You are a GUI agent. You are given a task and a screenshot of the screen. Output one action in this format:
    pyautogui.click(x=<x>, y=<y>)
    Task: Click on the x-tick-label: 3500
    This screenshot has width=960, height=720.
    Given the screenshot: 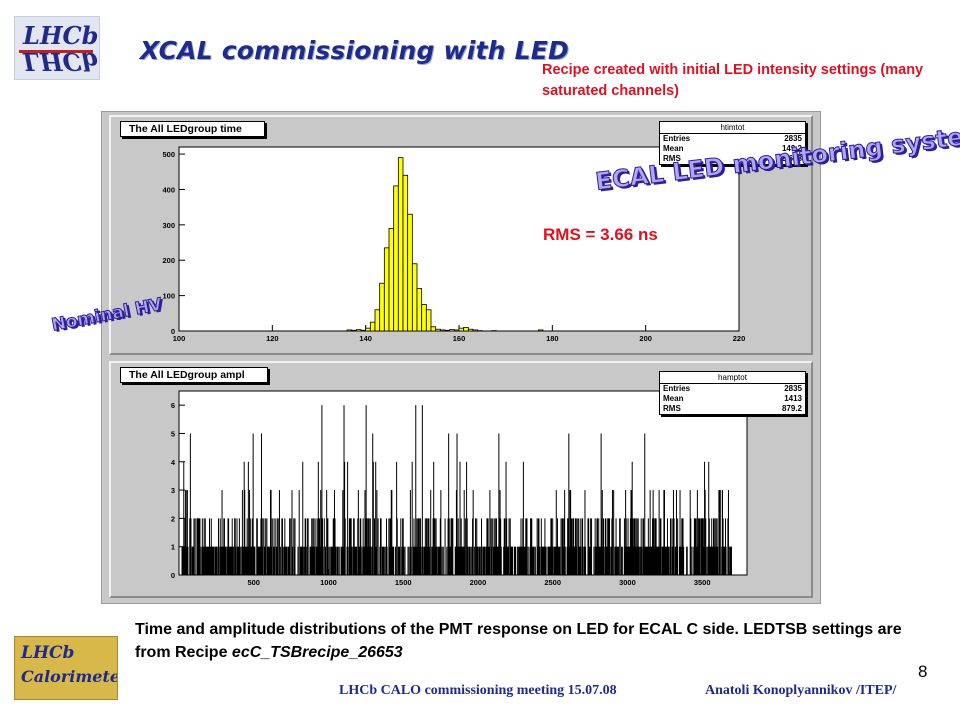 What is the action you would take?
    pyautogui.click(x=702, y=582)
    